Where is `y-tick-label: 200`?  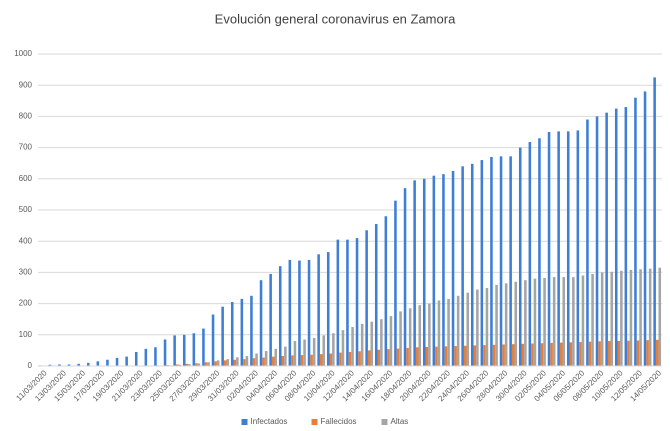 y-tick-label: 200 is located at coordinates (26, 303).